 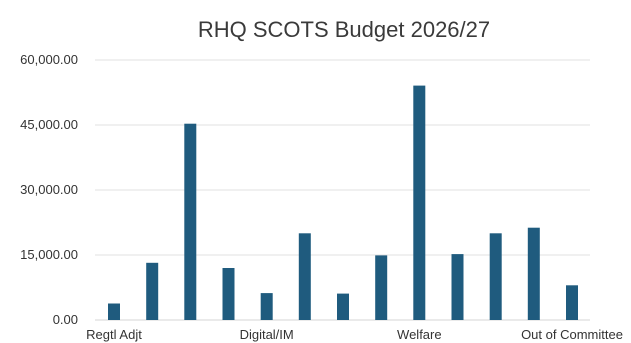 I want to click on x-tick-label: Out of Committee, so click(x=572, y=334).